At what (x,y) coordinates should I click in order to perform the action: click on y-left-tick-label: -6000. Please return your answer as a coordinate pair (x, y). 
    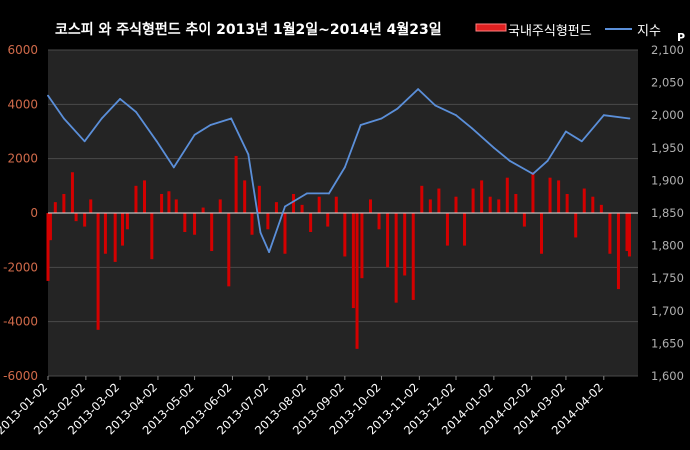
    Looking at the image, I should click on (20, 376).